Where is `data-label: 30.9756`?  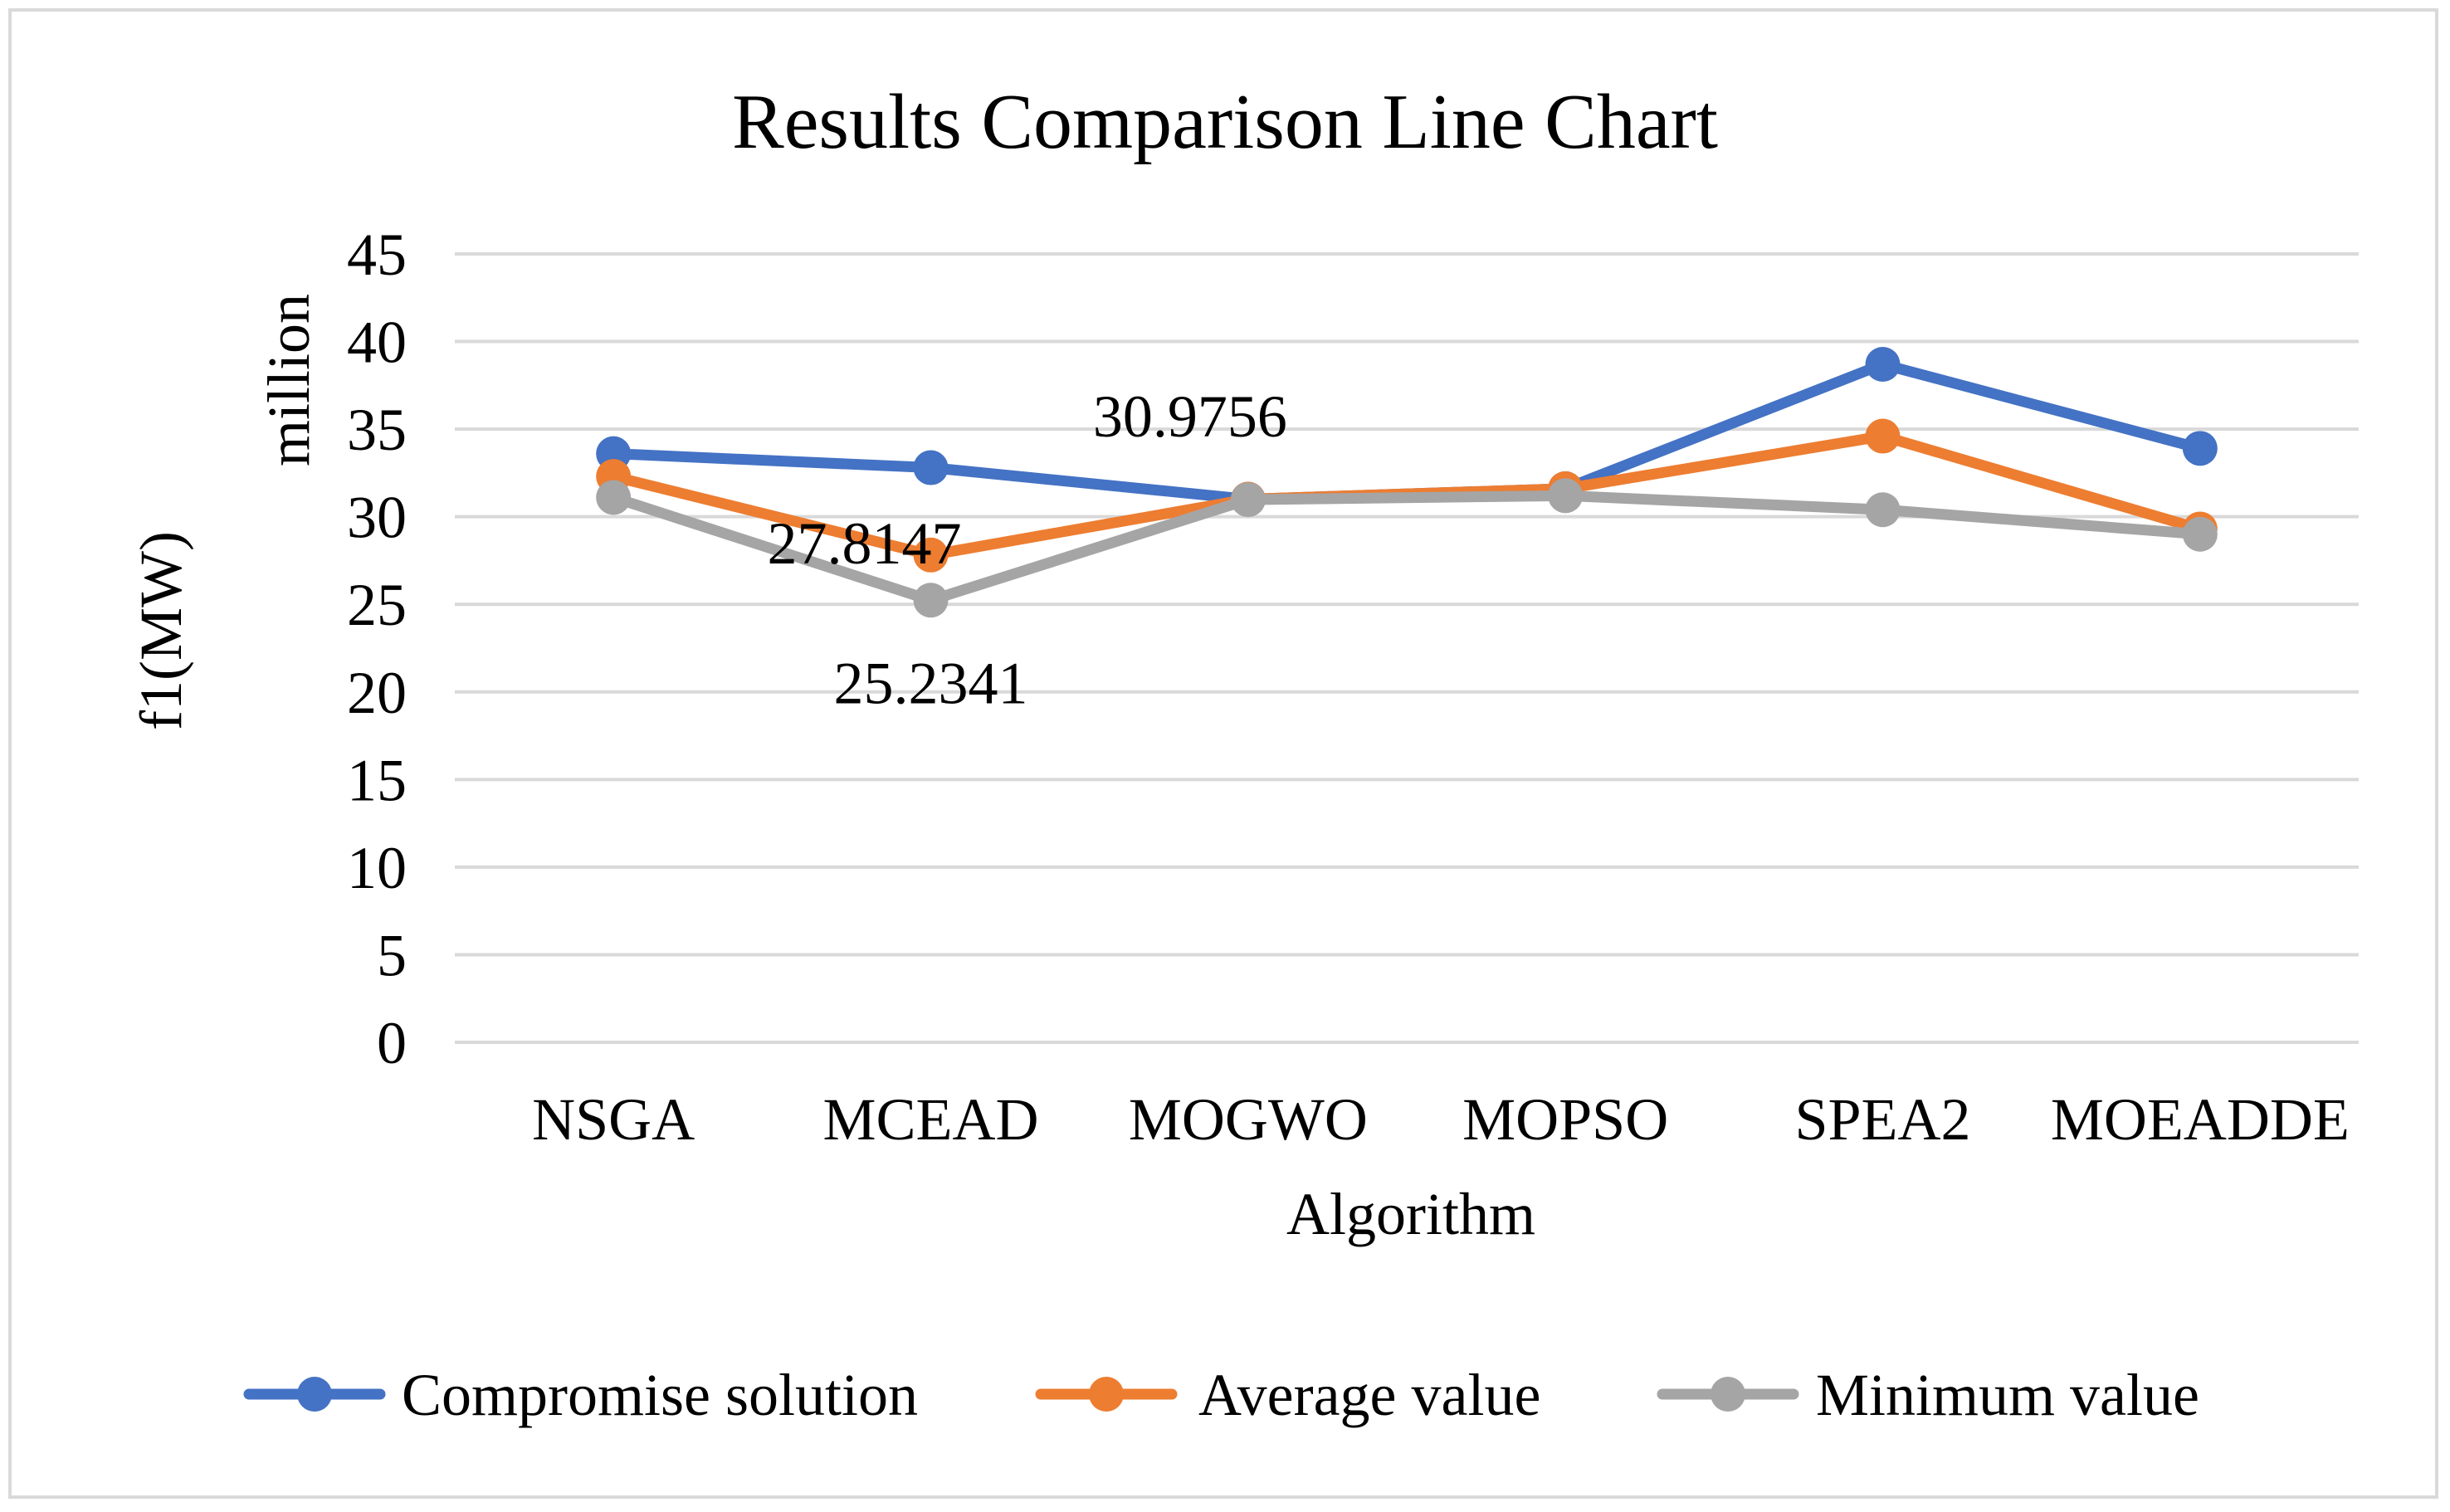 data-label: 30.9756 is located at coordinates (1190, 416).